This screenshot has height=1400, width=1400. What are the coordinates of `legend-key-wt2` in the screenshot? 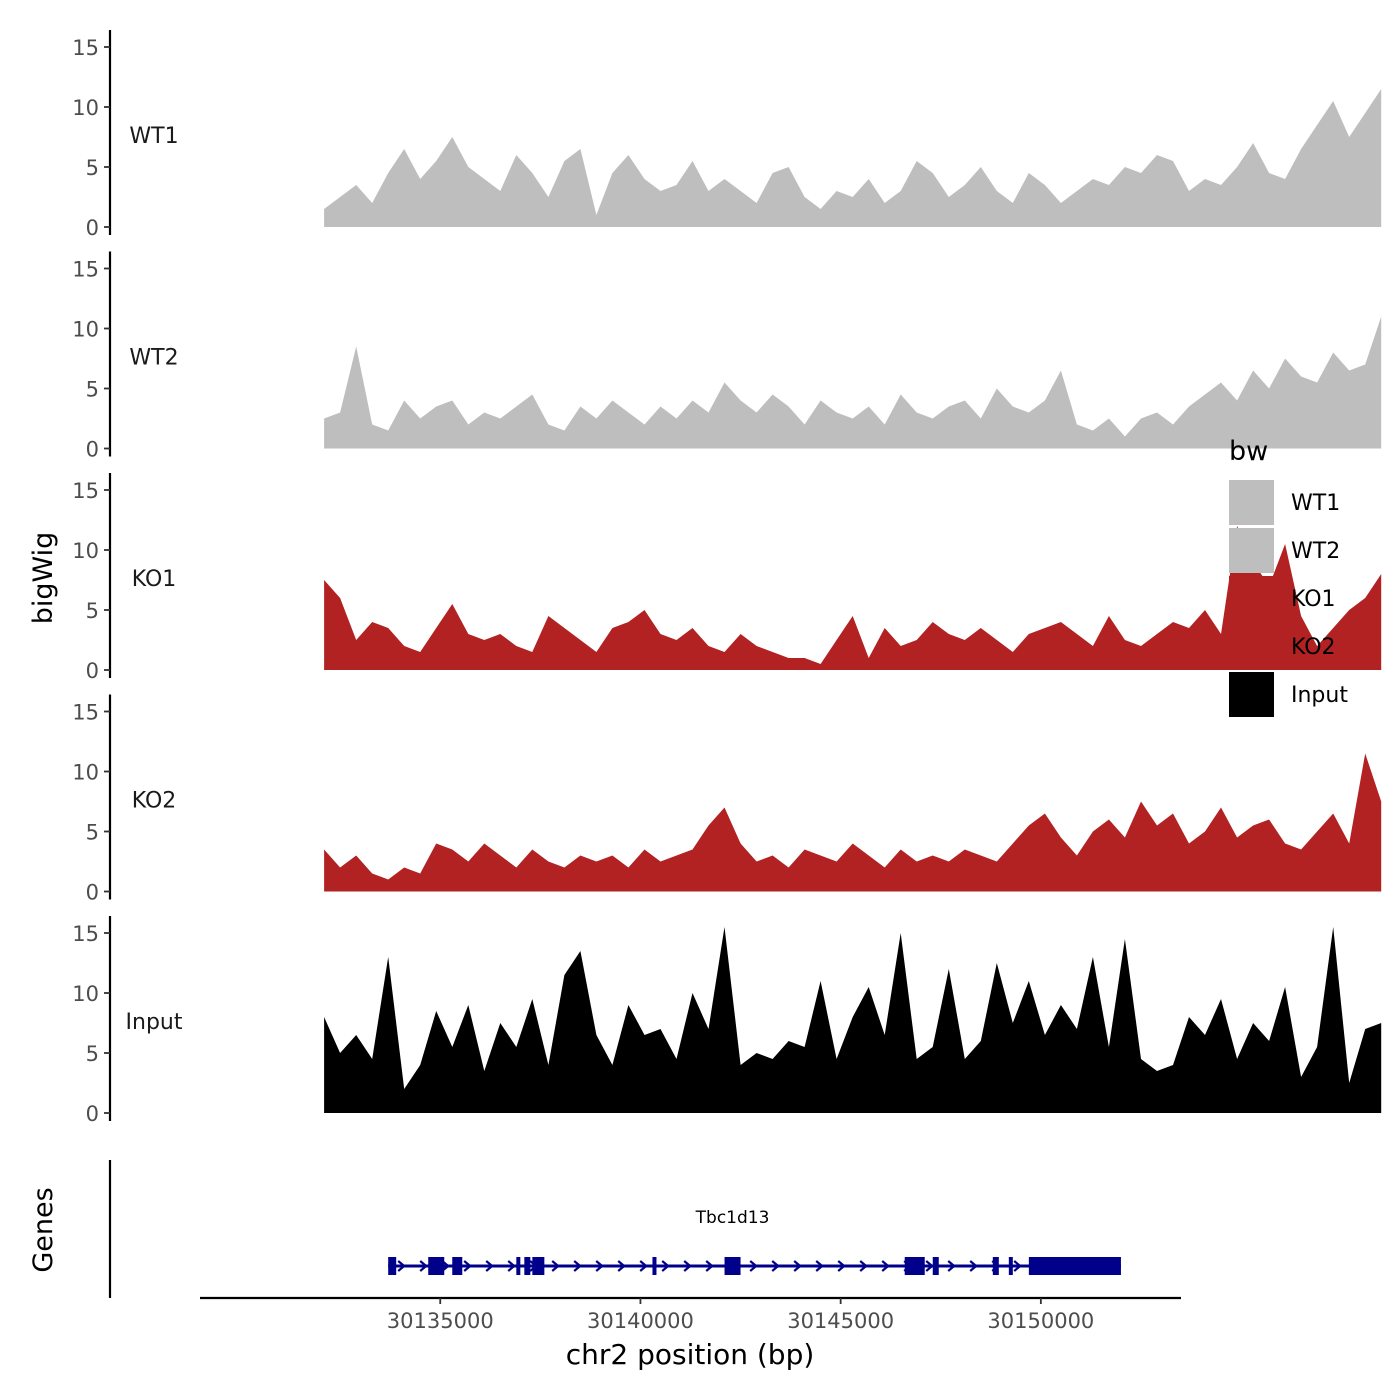 It's located at (1251, 550).